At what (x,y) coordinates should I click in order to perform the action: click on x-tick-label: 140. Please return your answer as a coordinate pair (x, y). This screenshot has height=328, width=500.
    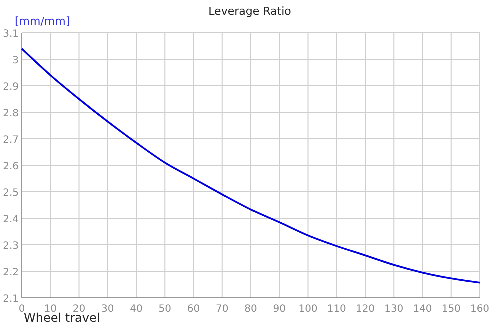
    Looking at the image, I should click on (422, 309).